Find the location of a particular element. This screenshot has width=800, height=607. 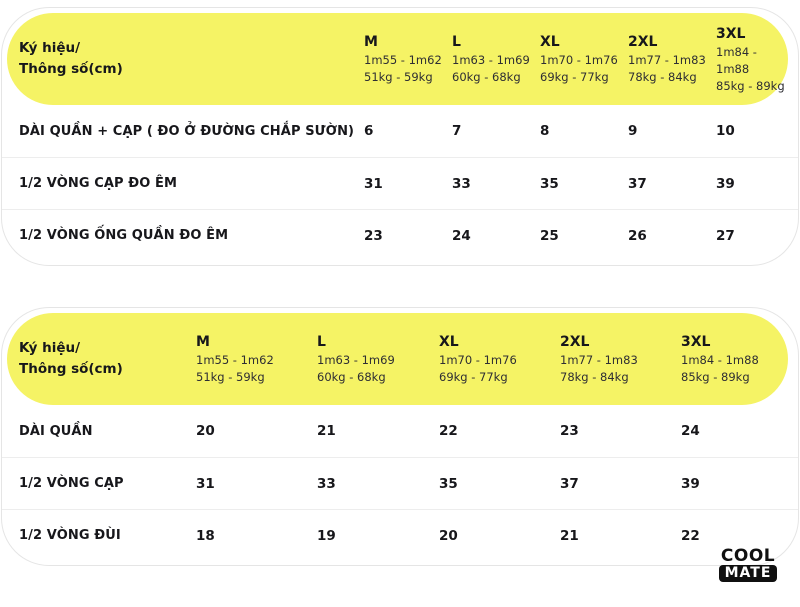

row-value: 18 is located at coordinates (205, 535).